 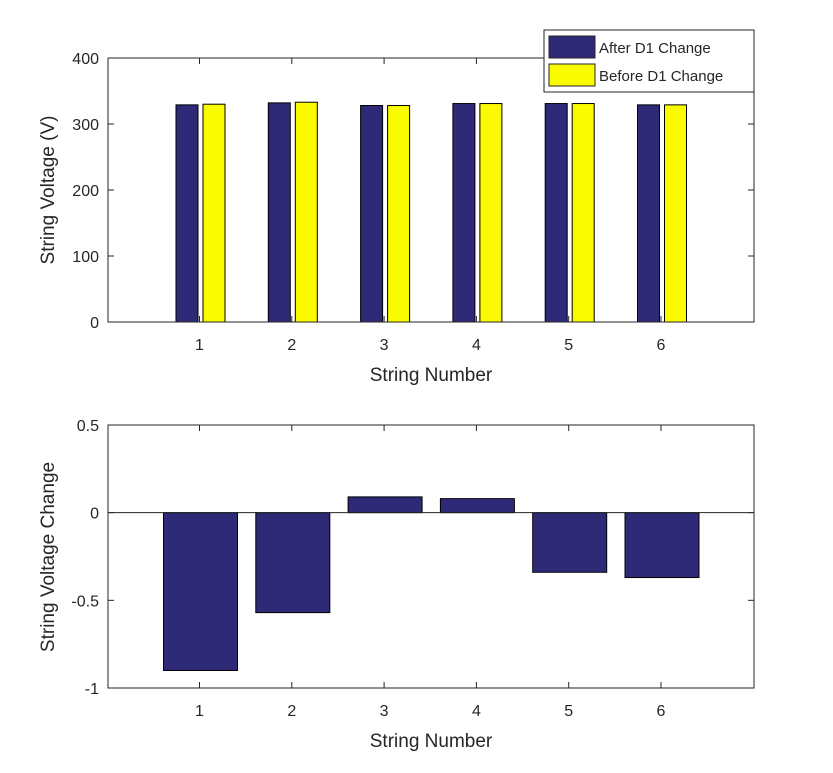 I want to click on top-y-tick-label: 0, so click(x=94, y=323).